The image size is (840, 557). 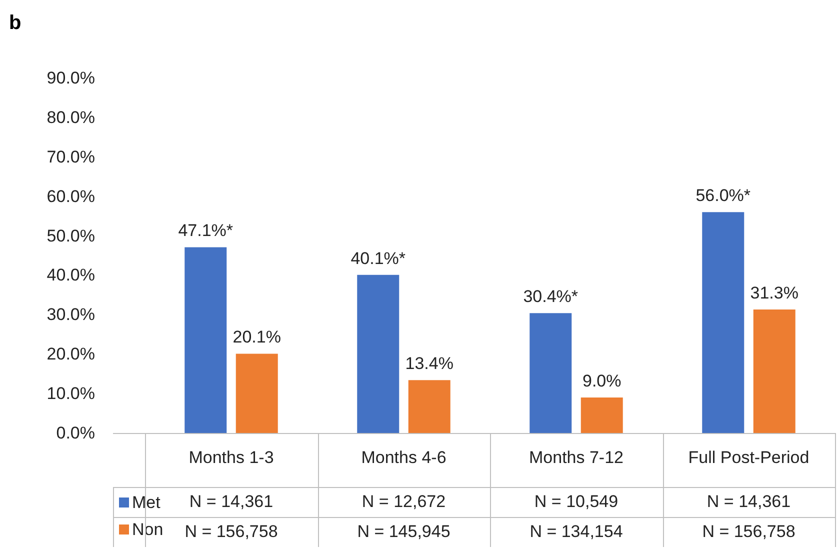 What do you see at coordinates (404, 532) in the screenshot?
I see `text: N = 145,945` at bounding box center [404, 532].